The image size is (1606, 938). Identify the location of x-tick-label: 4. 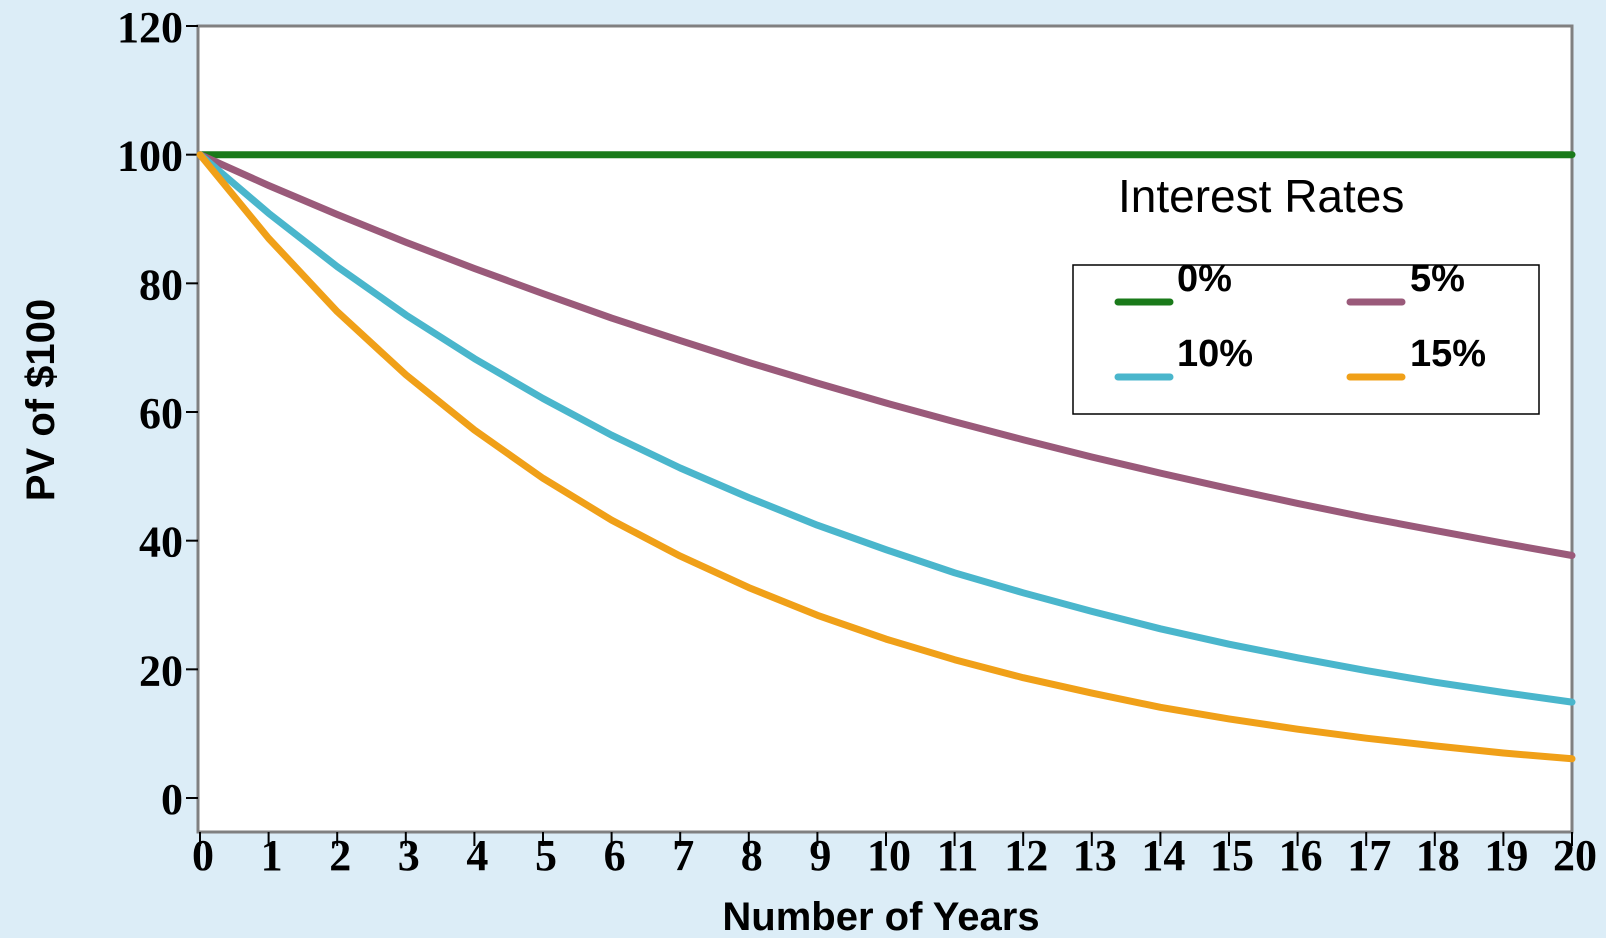
(477, 855).